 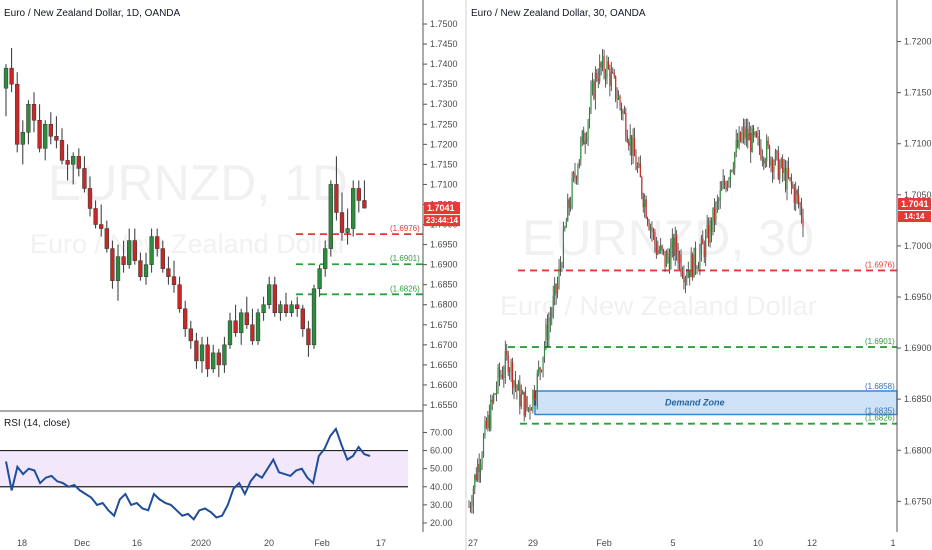 What do you see at coordinates (441, 487) in the screenshot?
I see `rsi-tick-label: 40.00` at bounding box center [441, 487].